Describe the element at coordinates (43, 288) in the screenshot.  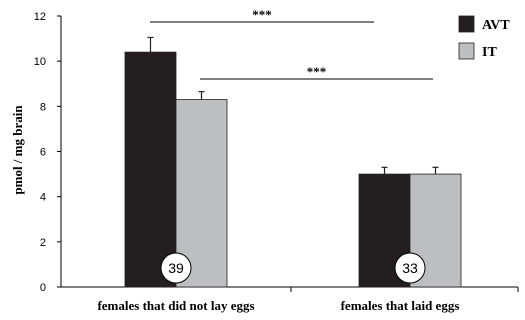
I see `y-tick-label: 0` at that location.